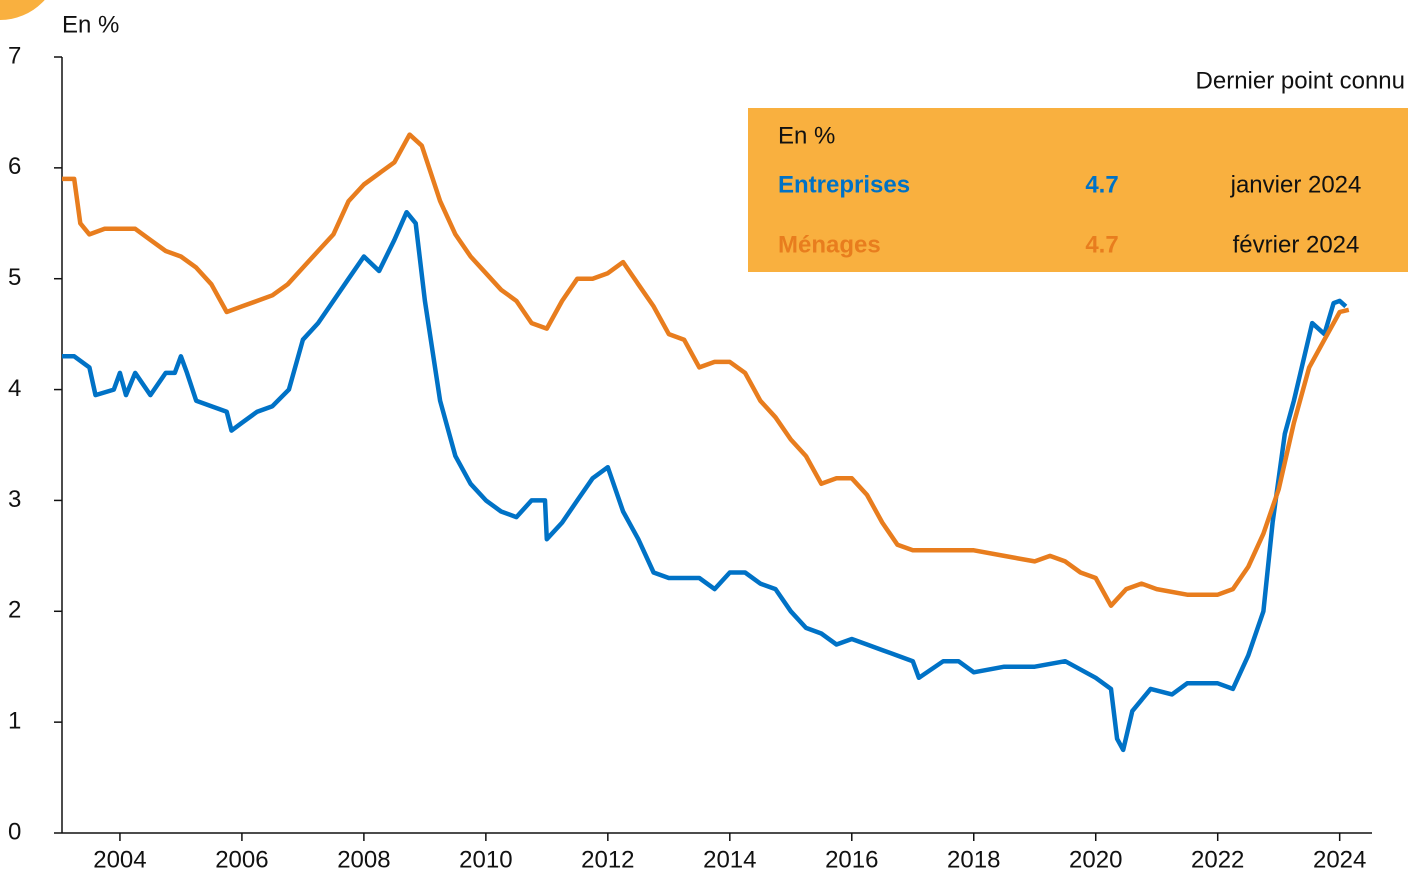 This screenshot has height=875, width=1408. What do you see at coordinates (363, 859) in the screenshot?
I see `x-tick-label: 2008` at bounding box center [363, 859].